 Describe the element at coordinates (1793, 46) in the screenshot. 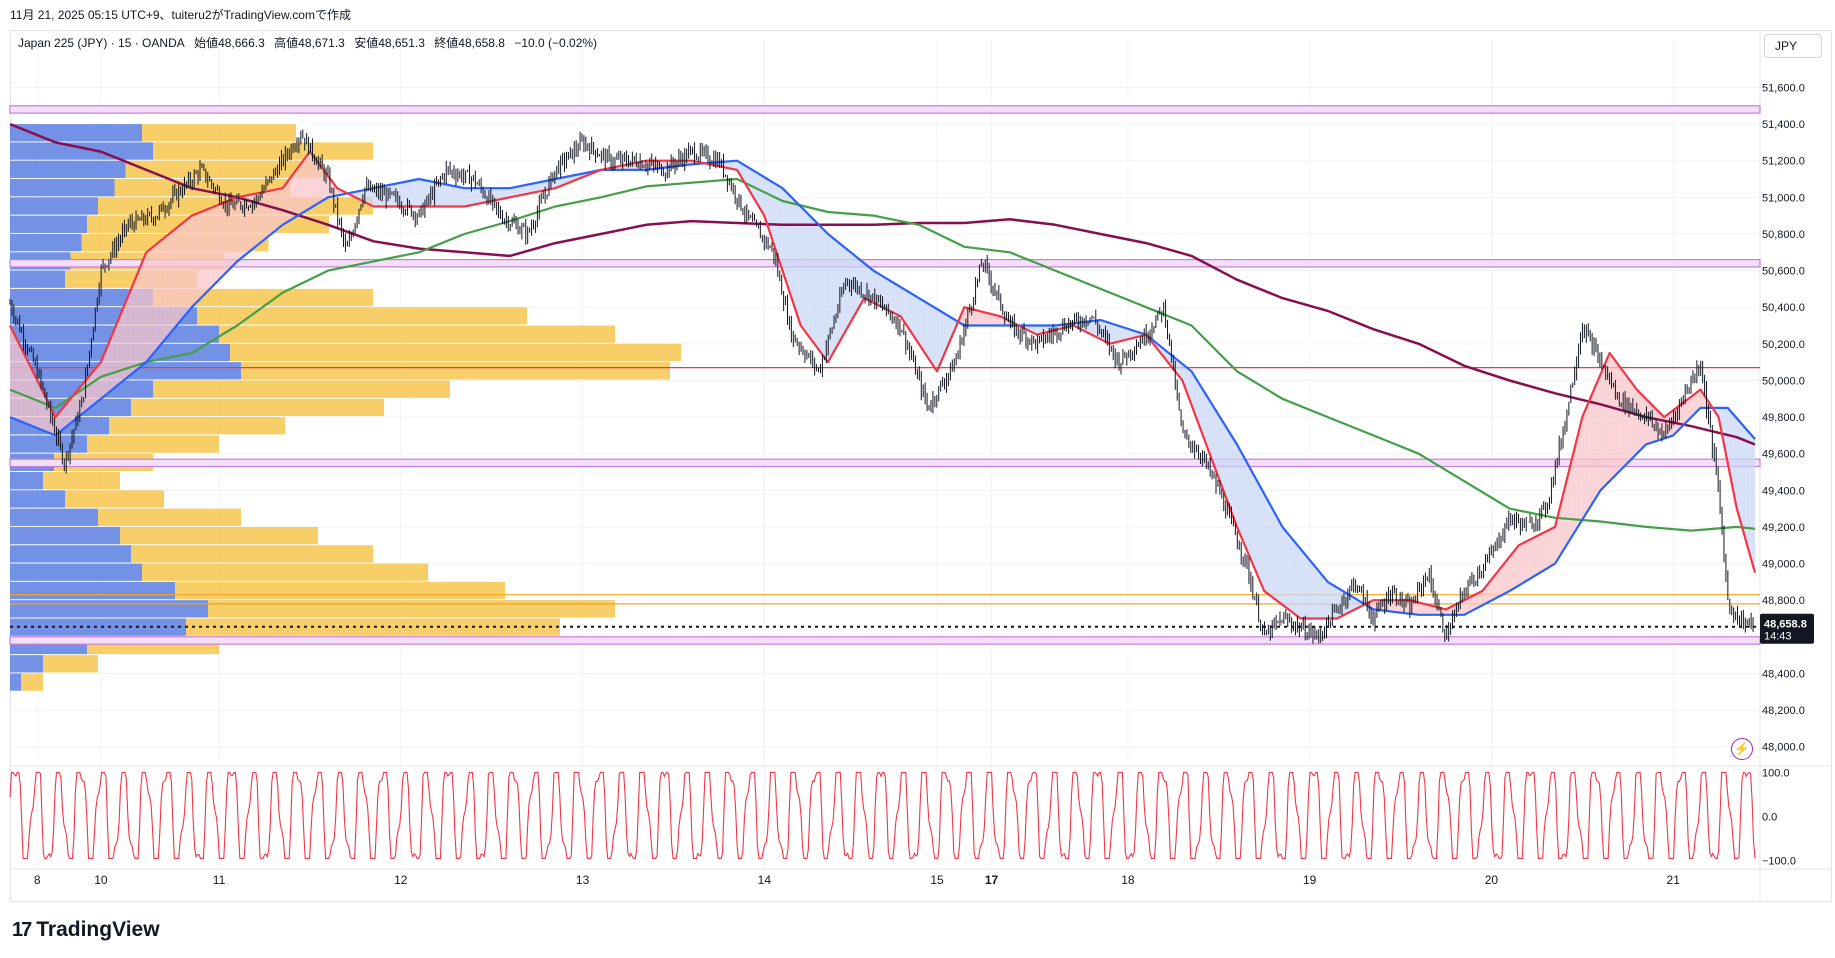

I see `currency-button: JPY` at that location.